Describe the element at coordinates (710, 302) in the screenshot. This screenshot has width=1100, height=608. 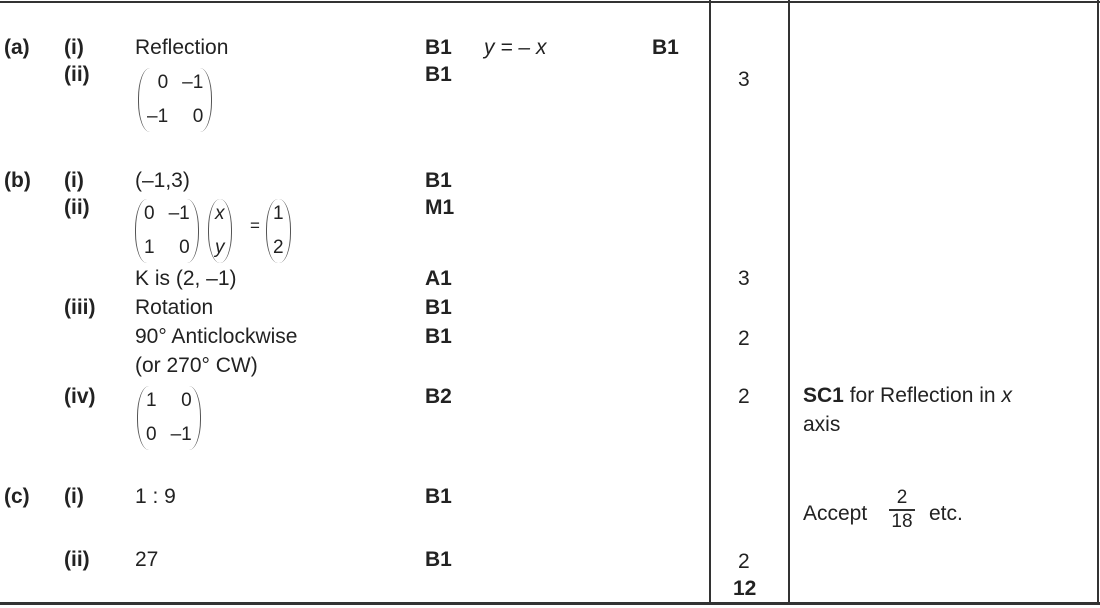
I see `marks-column-left-border` at that location.